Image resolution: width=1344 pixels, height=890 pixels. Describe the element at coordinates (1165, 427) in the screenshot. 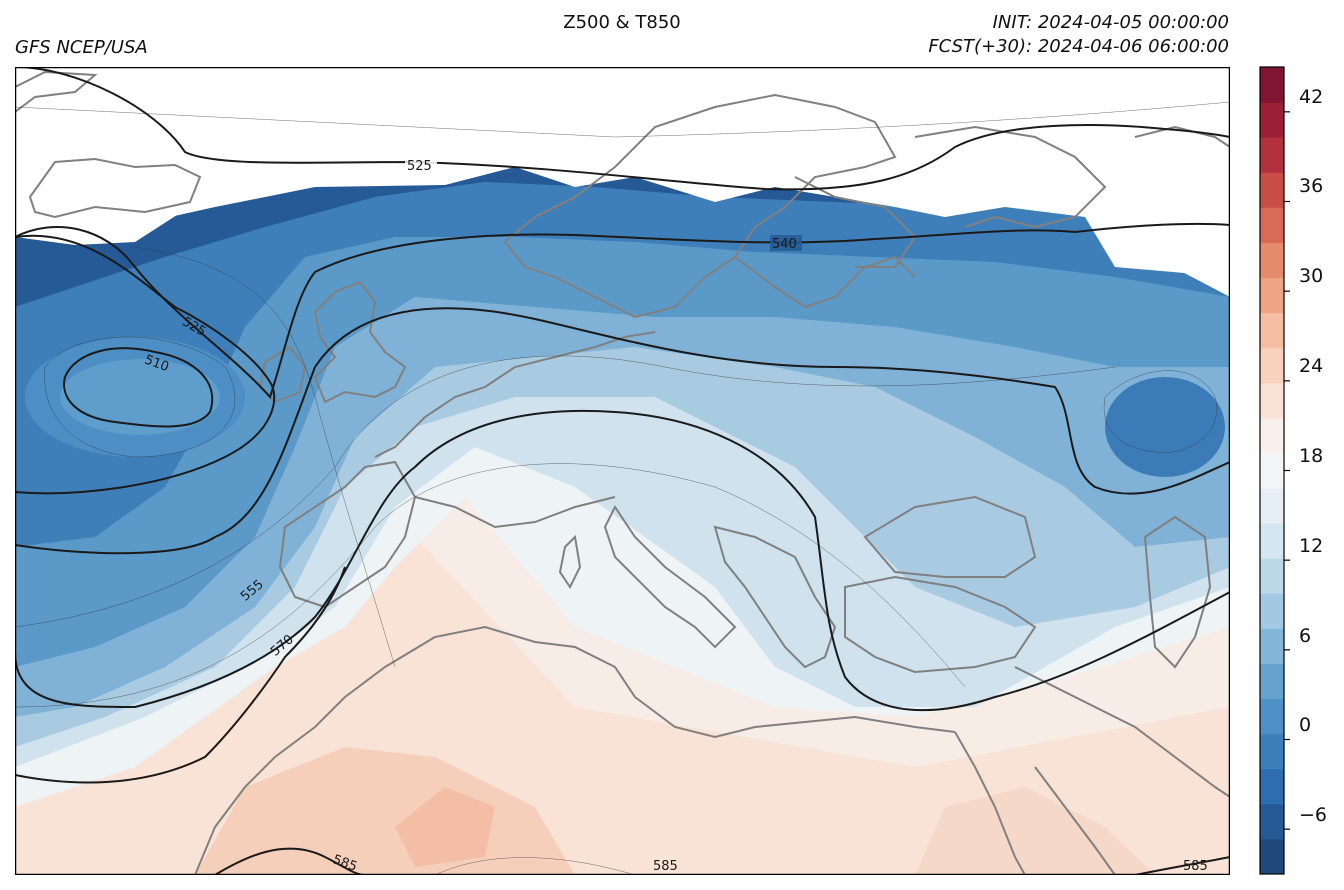

I see `cold-pool` at that location.